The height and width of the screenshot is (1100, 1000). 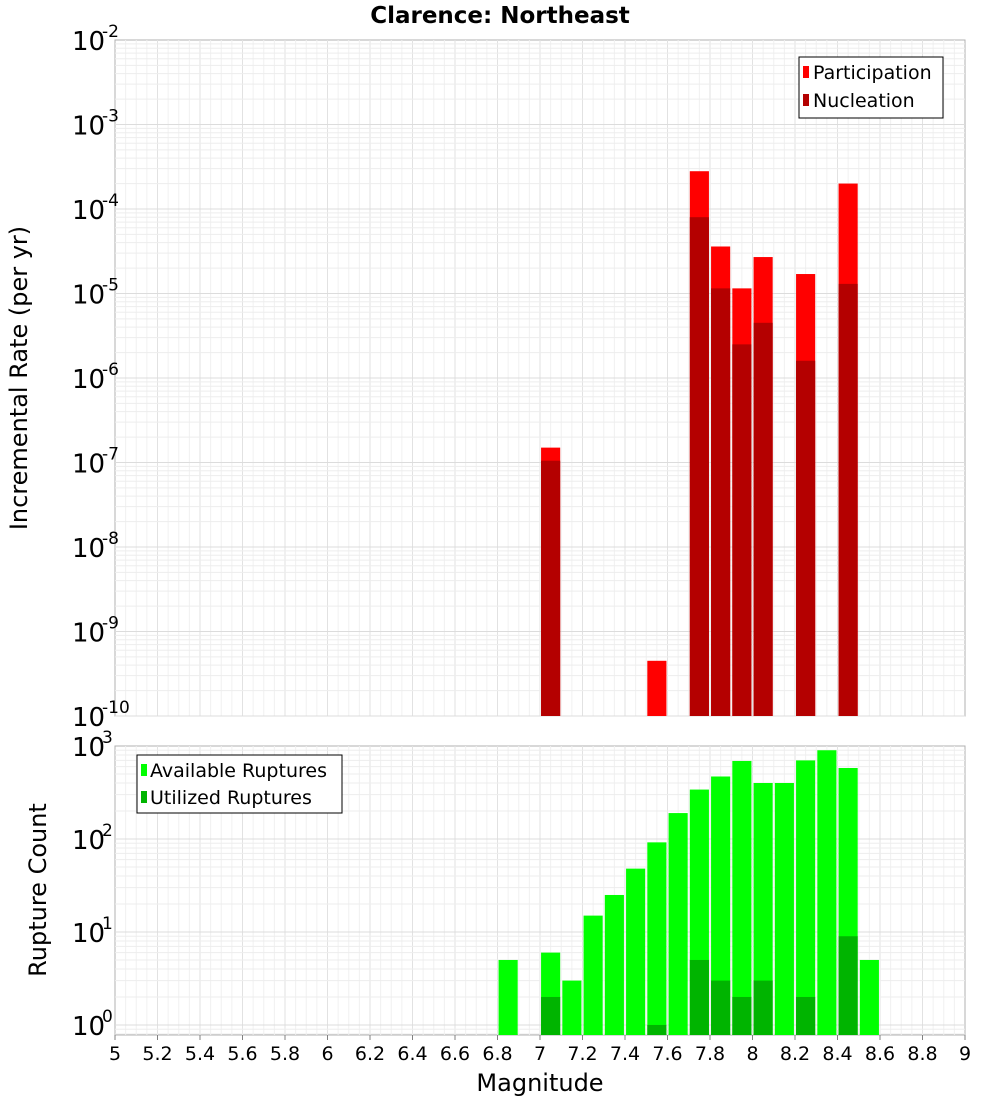 What do you see at coordinates (497, 1054) in the screenshot?
I see `x-tick-label: 6.8` at bounding box center [497, 1054].